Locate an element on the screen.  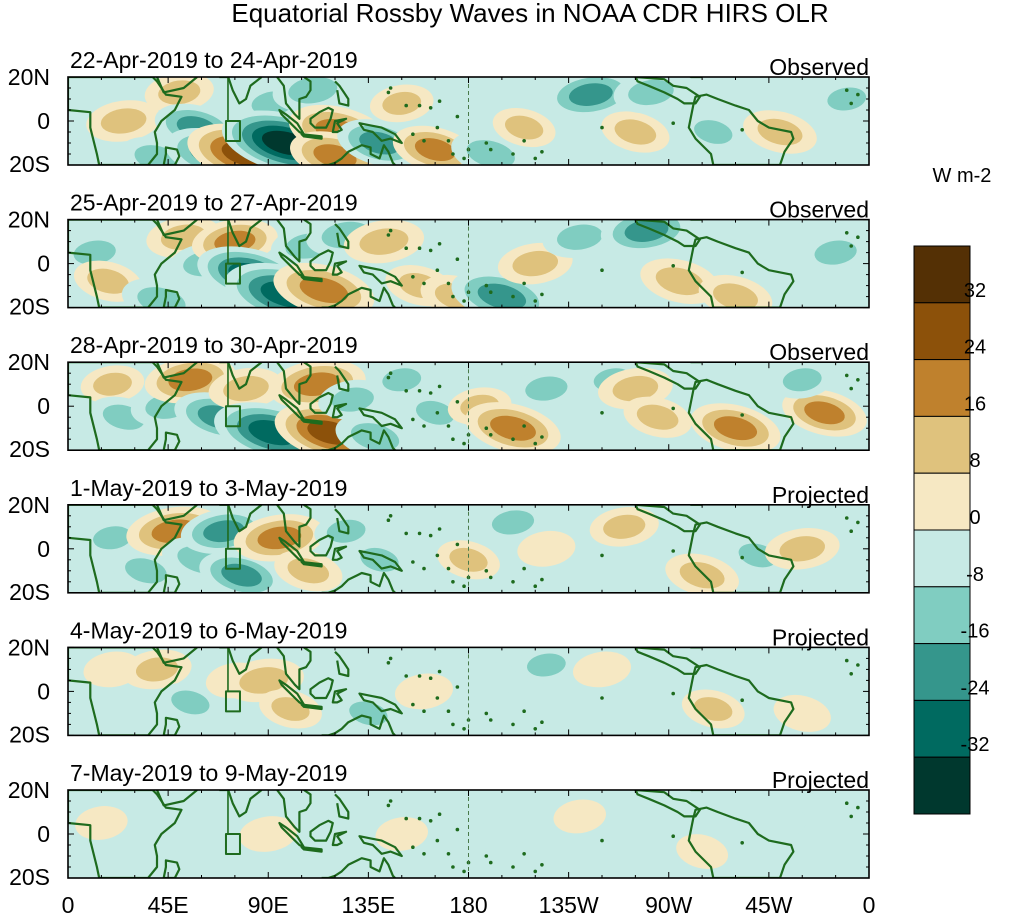
x-tick-label: 135W is located at coordinates (569, 905).